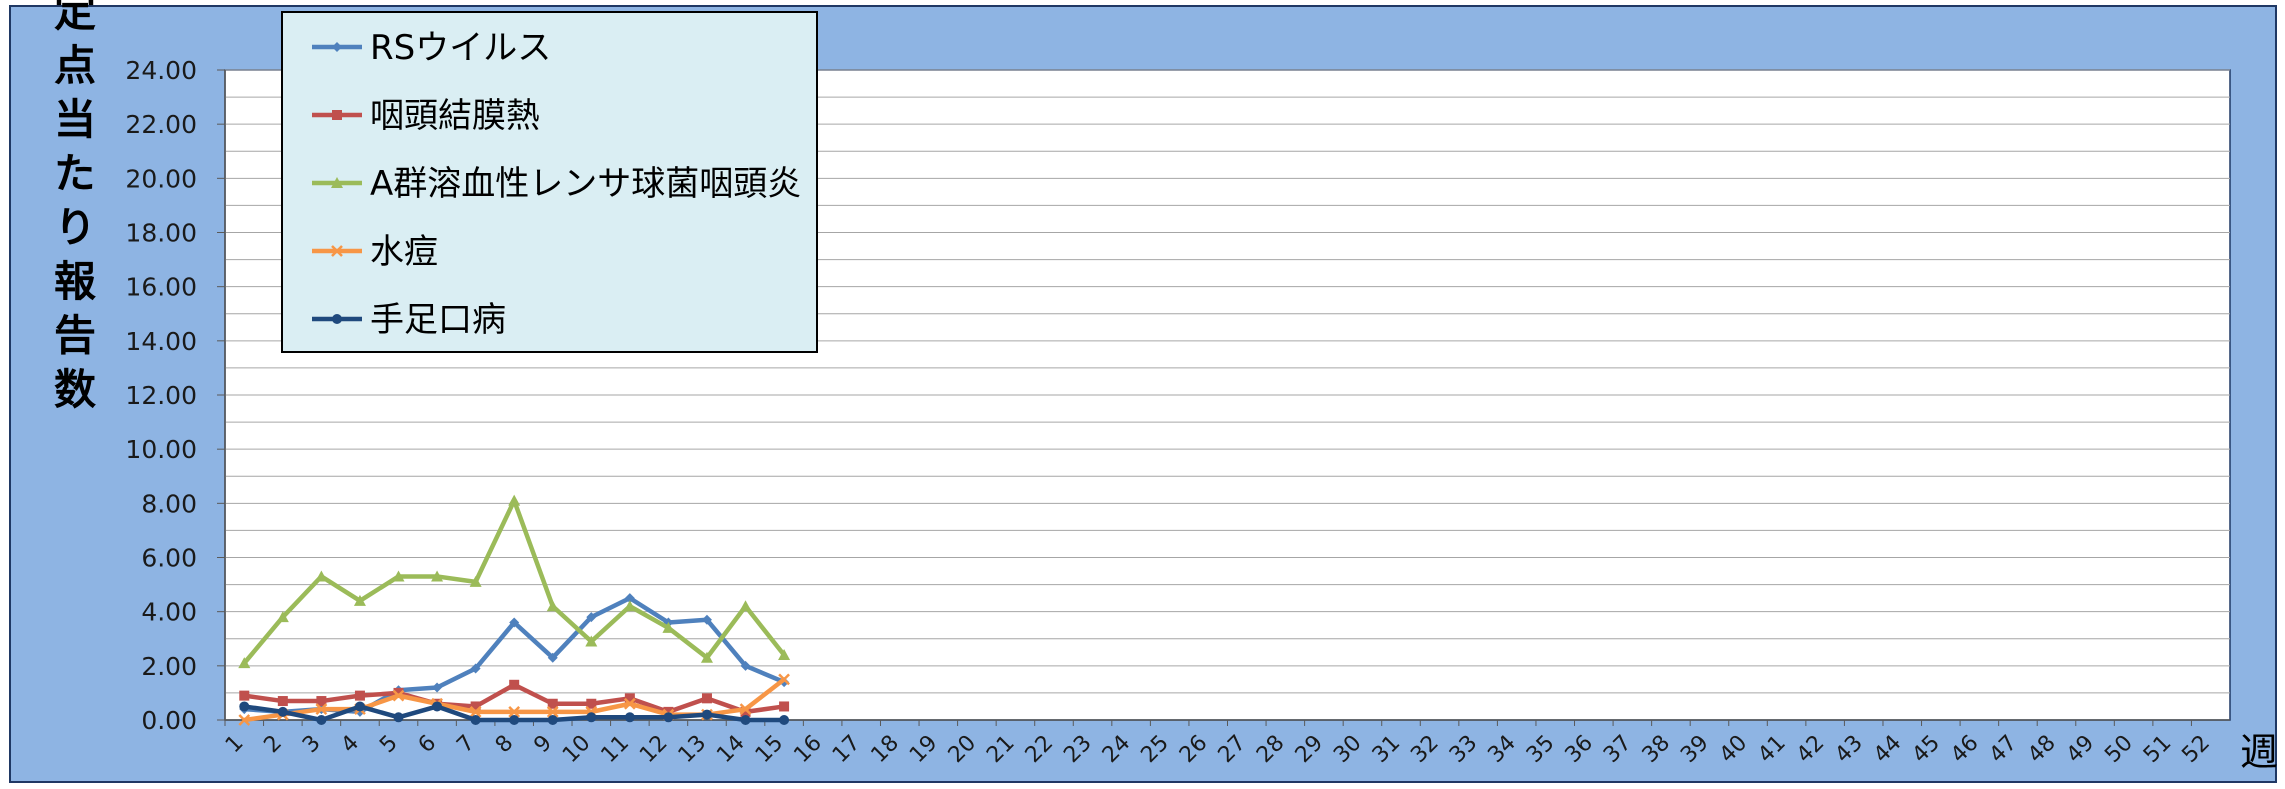 The height and width of the screenshot is (789, 2285). What do you see at coordinates (72, 210) in the screenshot?
I see `y-axis-label: 定点当たり報告数` at bounding box center [72, 210].